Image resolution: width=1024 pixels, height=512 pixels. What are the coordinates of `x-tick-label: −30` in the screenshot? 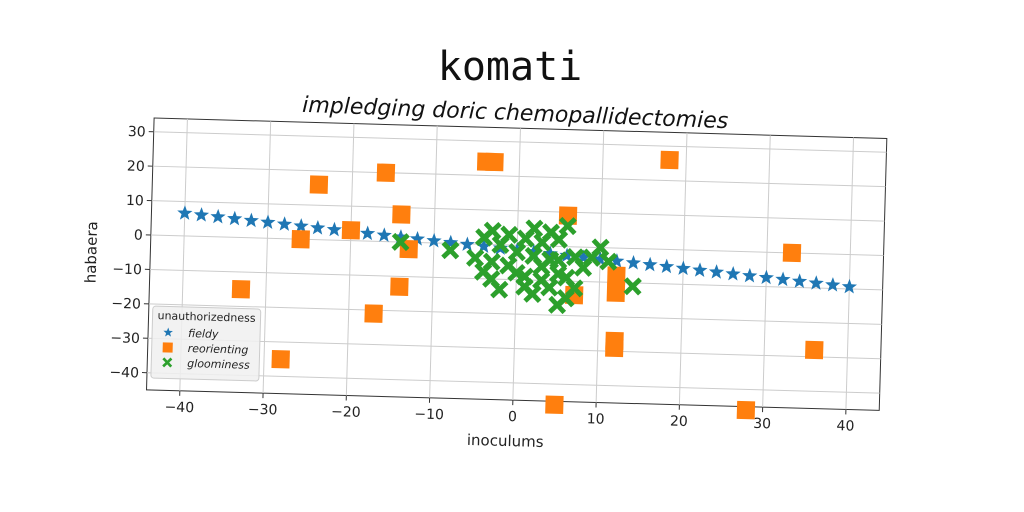 It's located at (263, 410).